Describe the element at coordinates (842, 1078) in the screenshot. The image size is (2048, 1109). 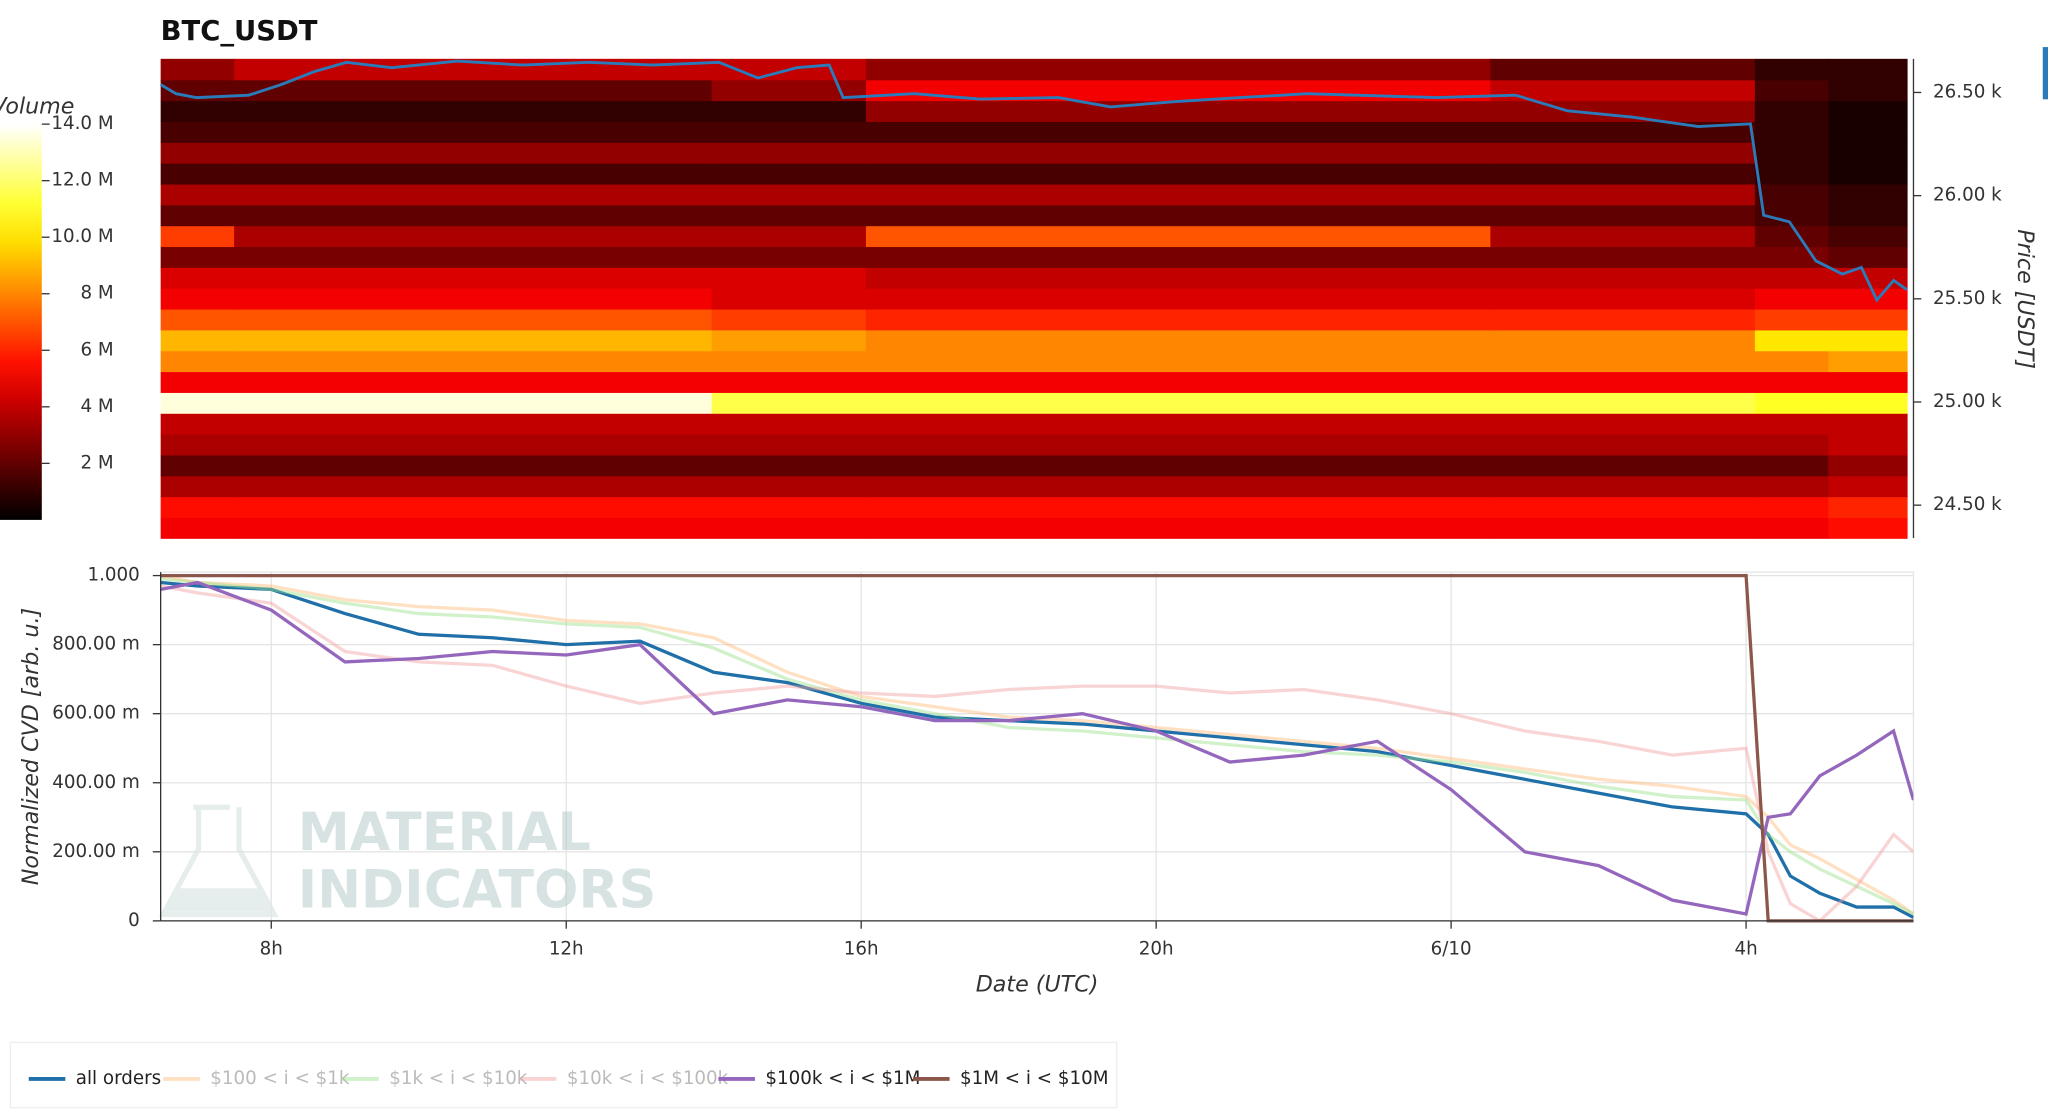
I see `legend-label: $100k < i < $1M` at that location.